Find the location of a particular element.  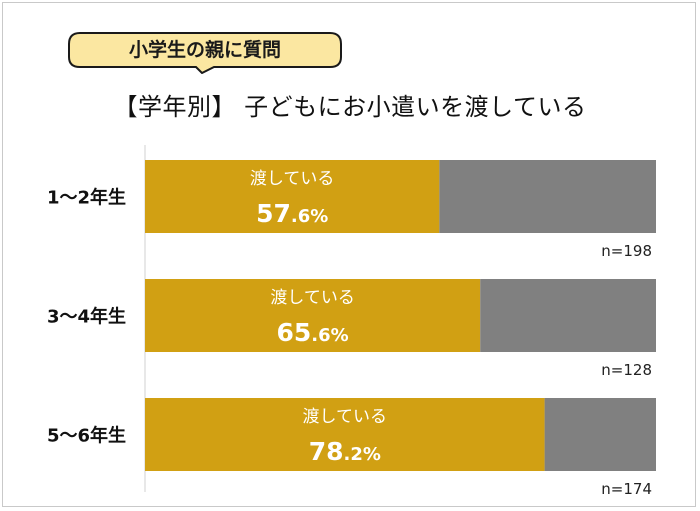

badge-shape is located at coordinates (205, 53).